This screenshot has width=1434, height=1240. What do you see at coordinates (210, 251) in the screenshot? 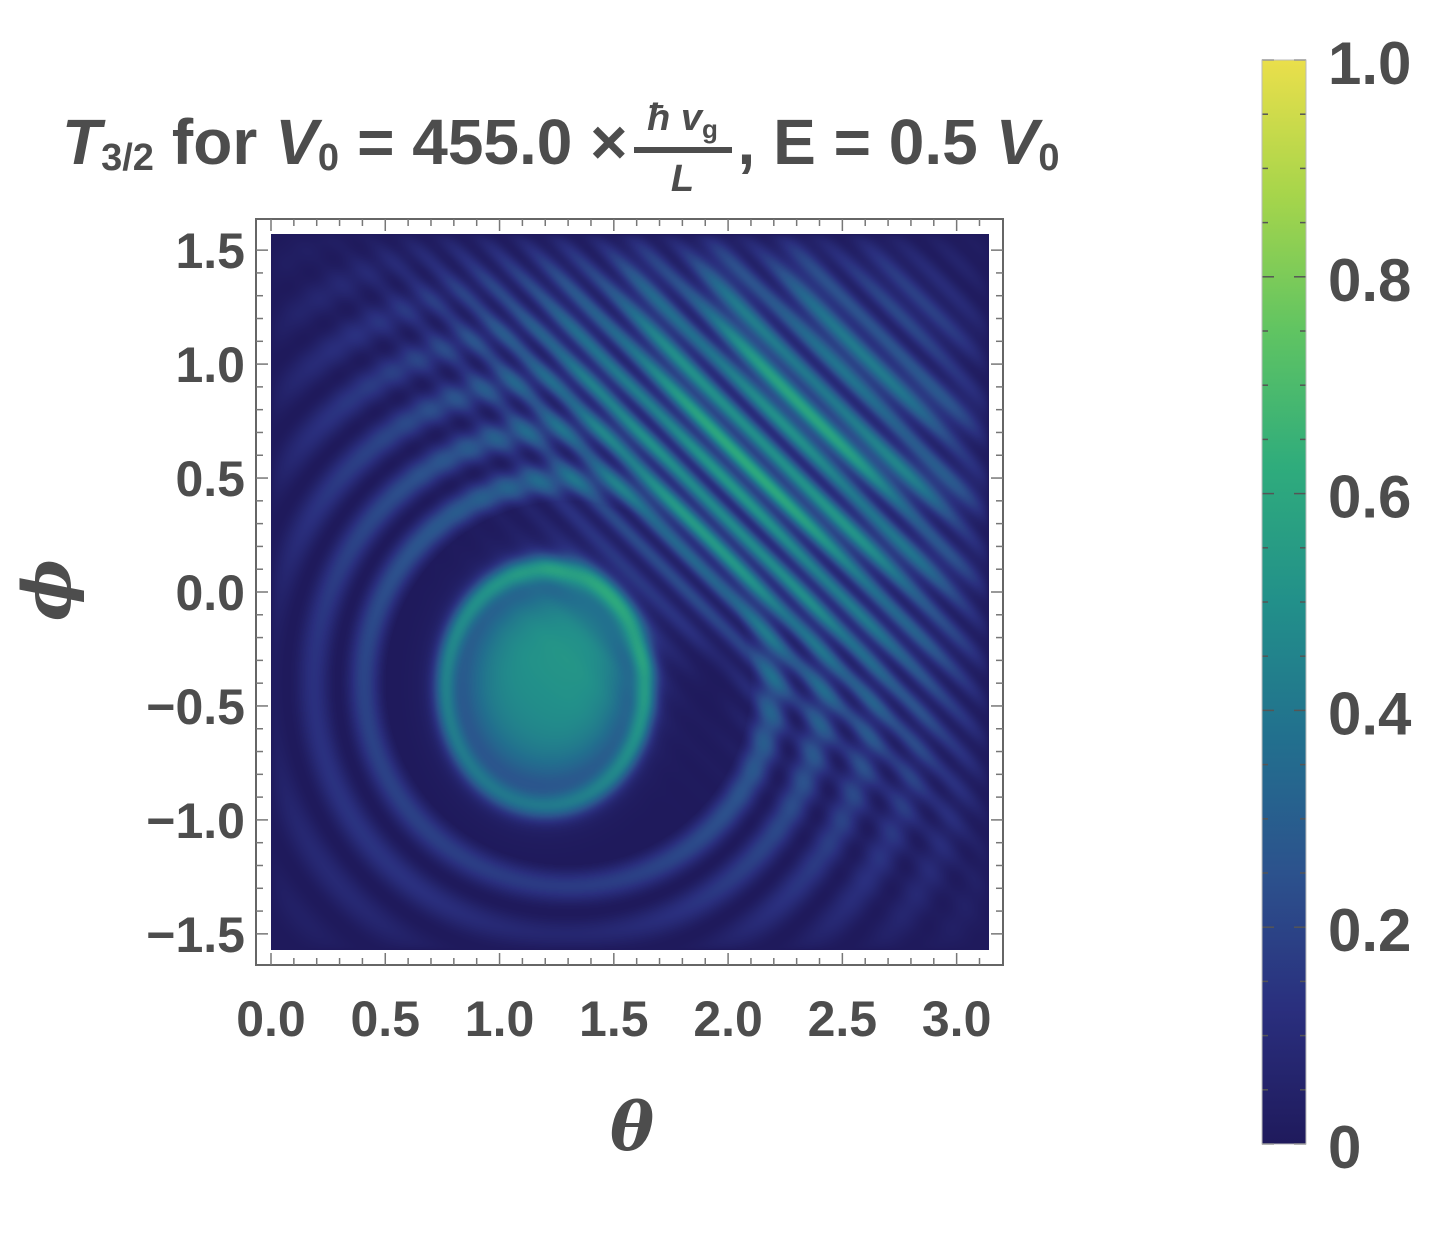
I see `y-tick-label: 1.5` at bounding box center [210, 251].